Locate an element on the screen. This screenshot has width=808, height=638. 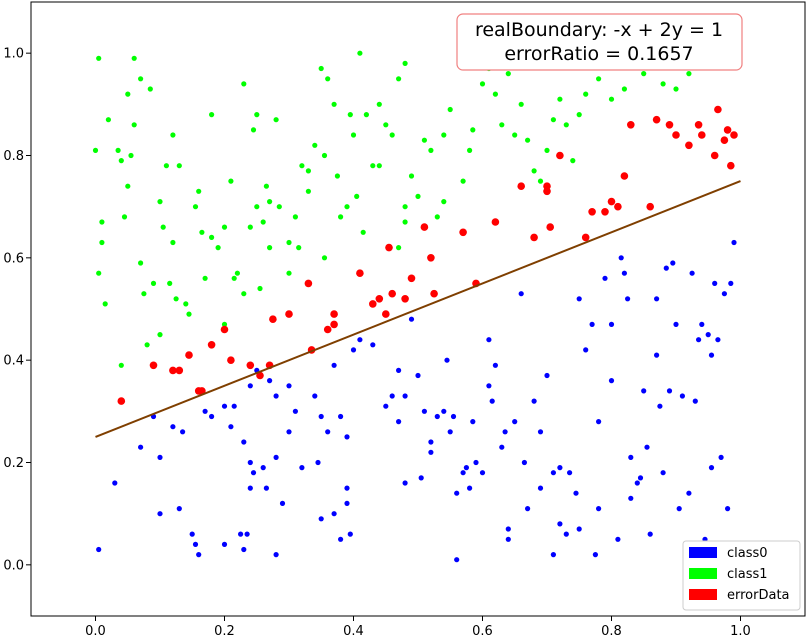
y-tick-label: 0.0 is located at coordinates (13, 565).